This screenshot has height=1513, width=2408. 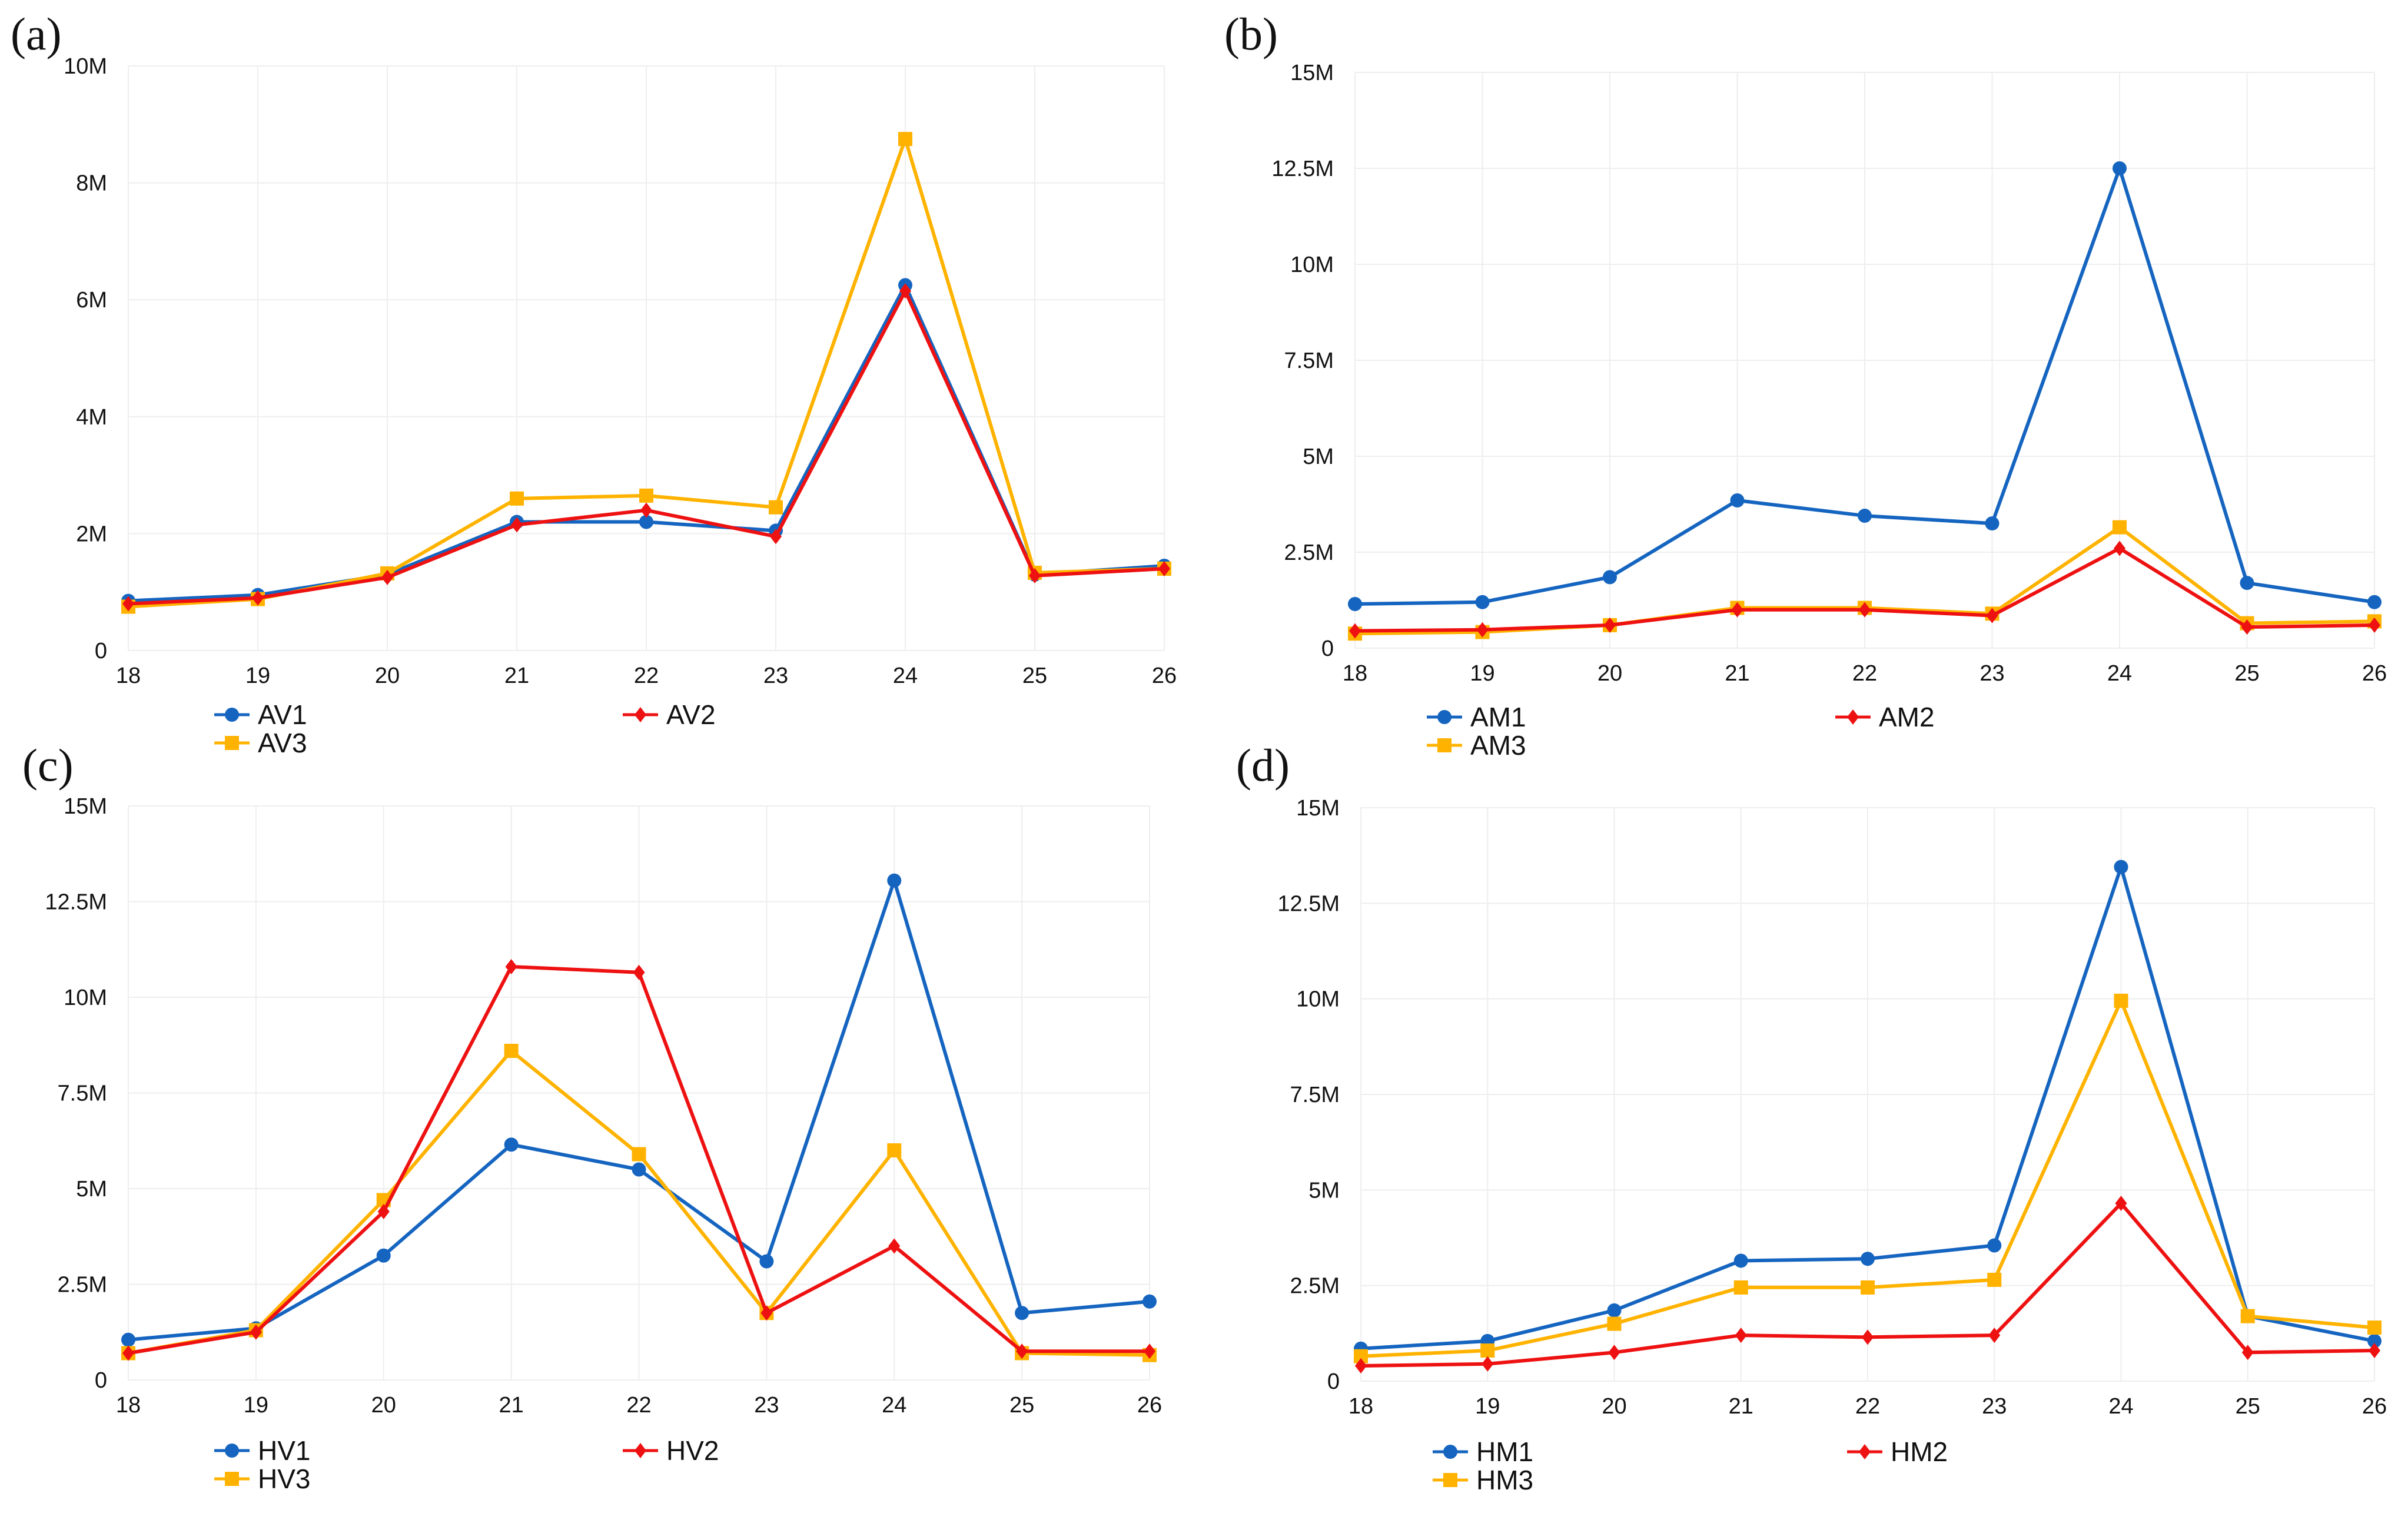 What do you see at coordinates (91, 183) in the screenshot?
I see `y-tick-label: 8M` at bounding box center [91, 183].